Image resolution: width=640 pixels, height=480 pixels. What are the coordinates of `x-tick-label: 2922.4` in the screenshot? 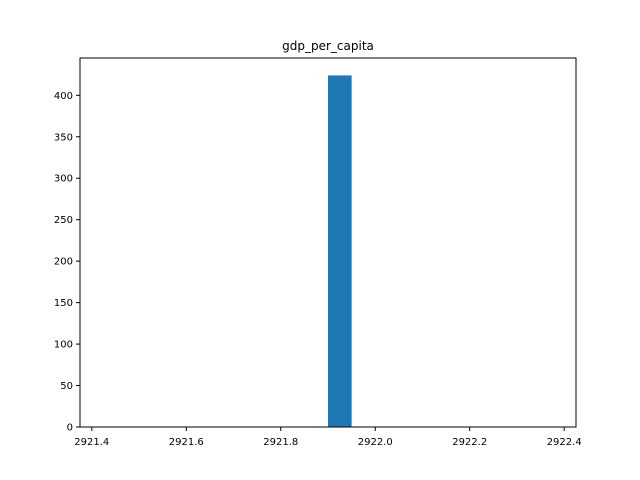 It's located at (564, 442).